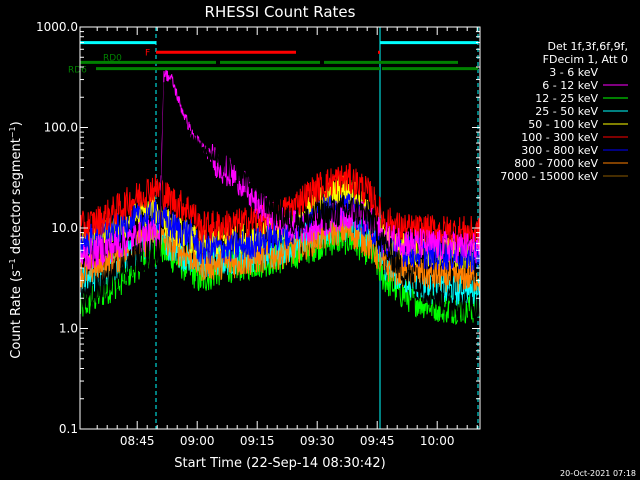 The height and width of the screenshot is (480, 640). What do you see at coordinates (280, 12) in the screenshot?
I see `chart-title: RHESSI Count Rates` at bounding box center [280, 12].